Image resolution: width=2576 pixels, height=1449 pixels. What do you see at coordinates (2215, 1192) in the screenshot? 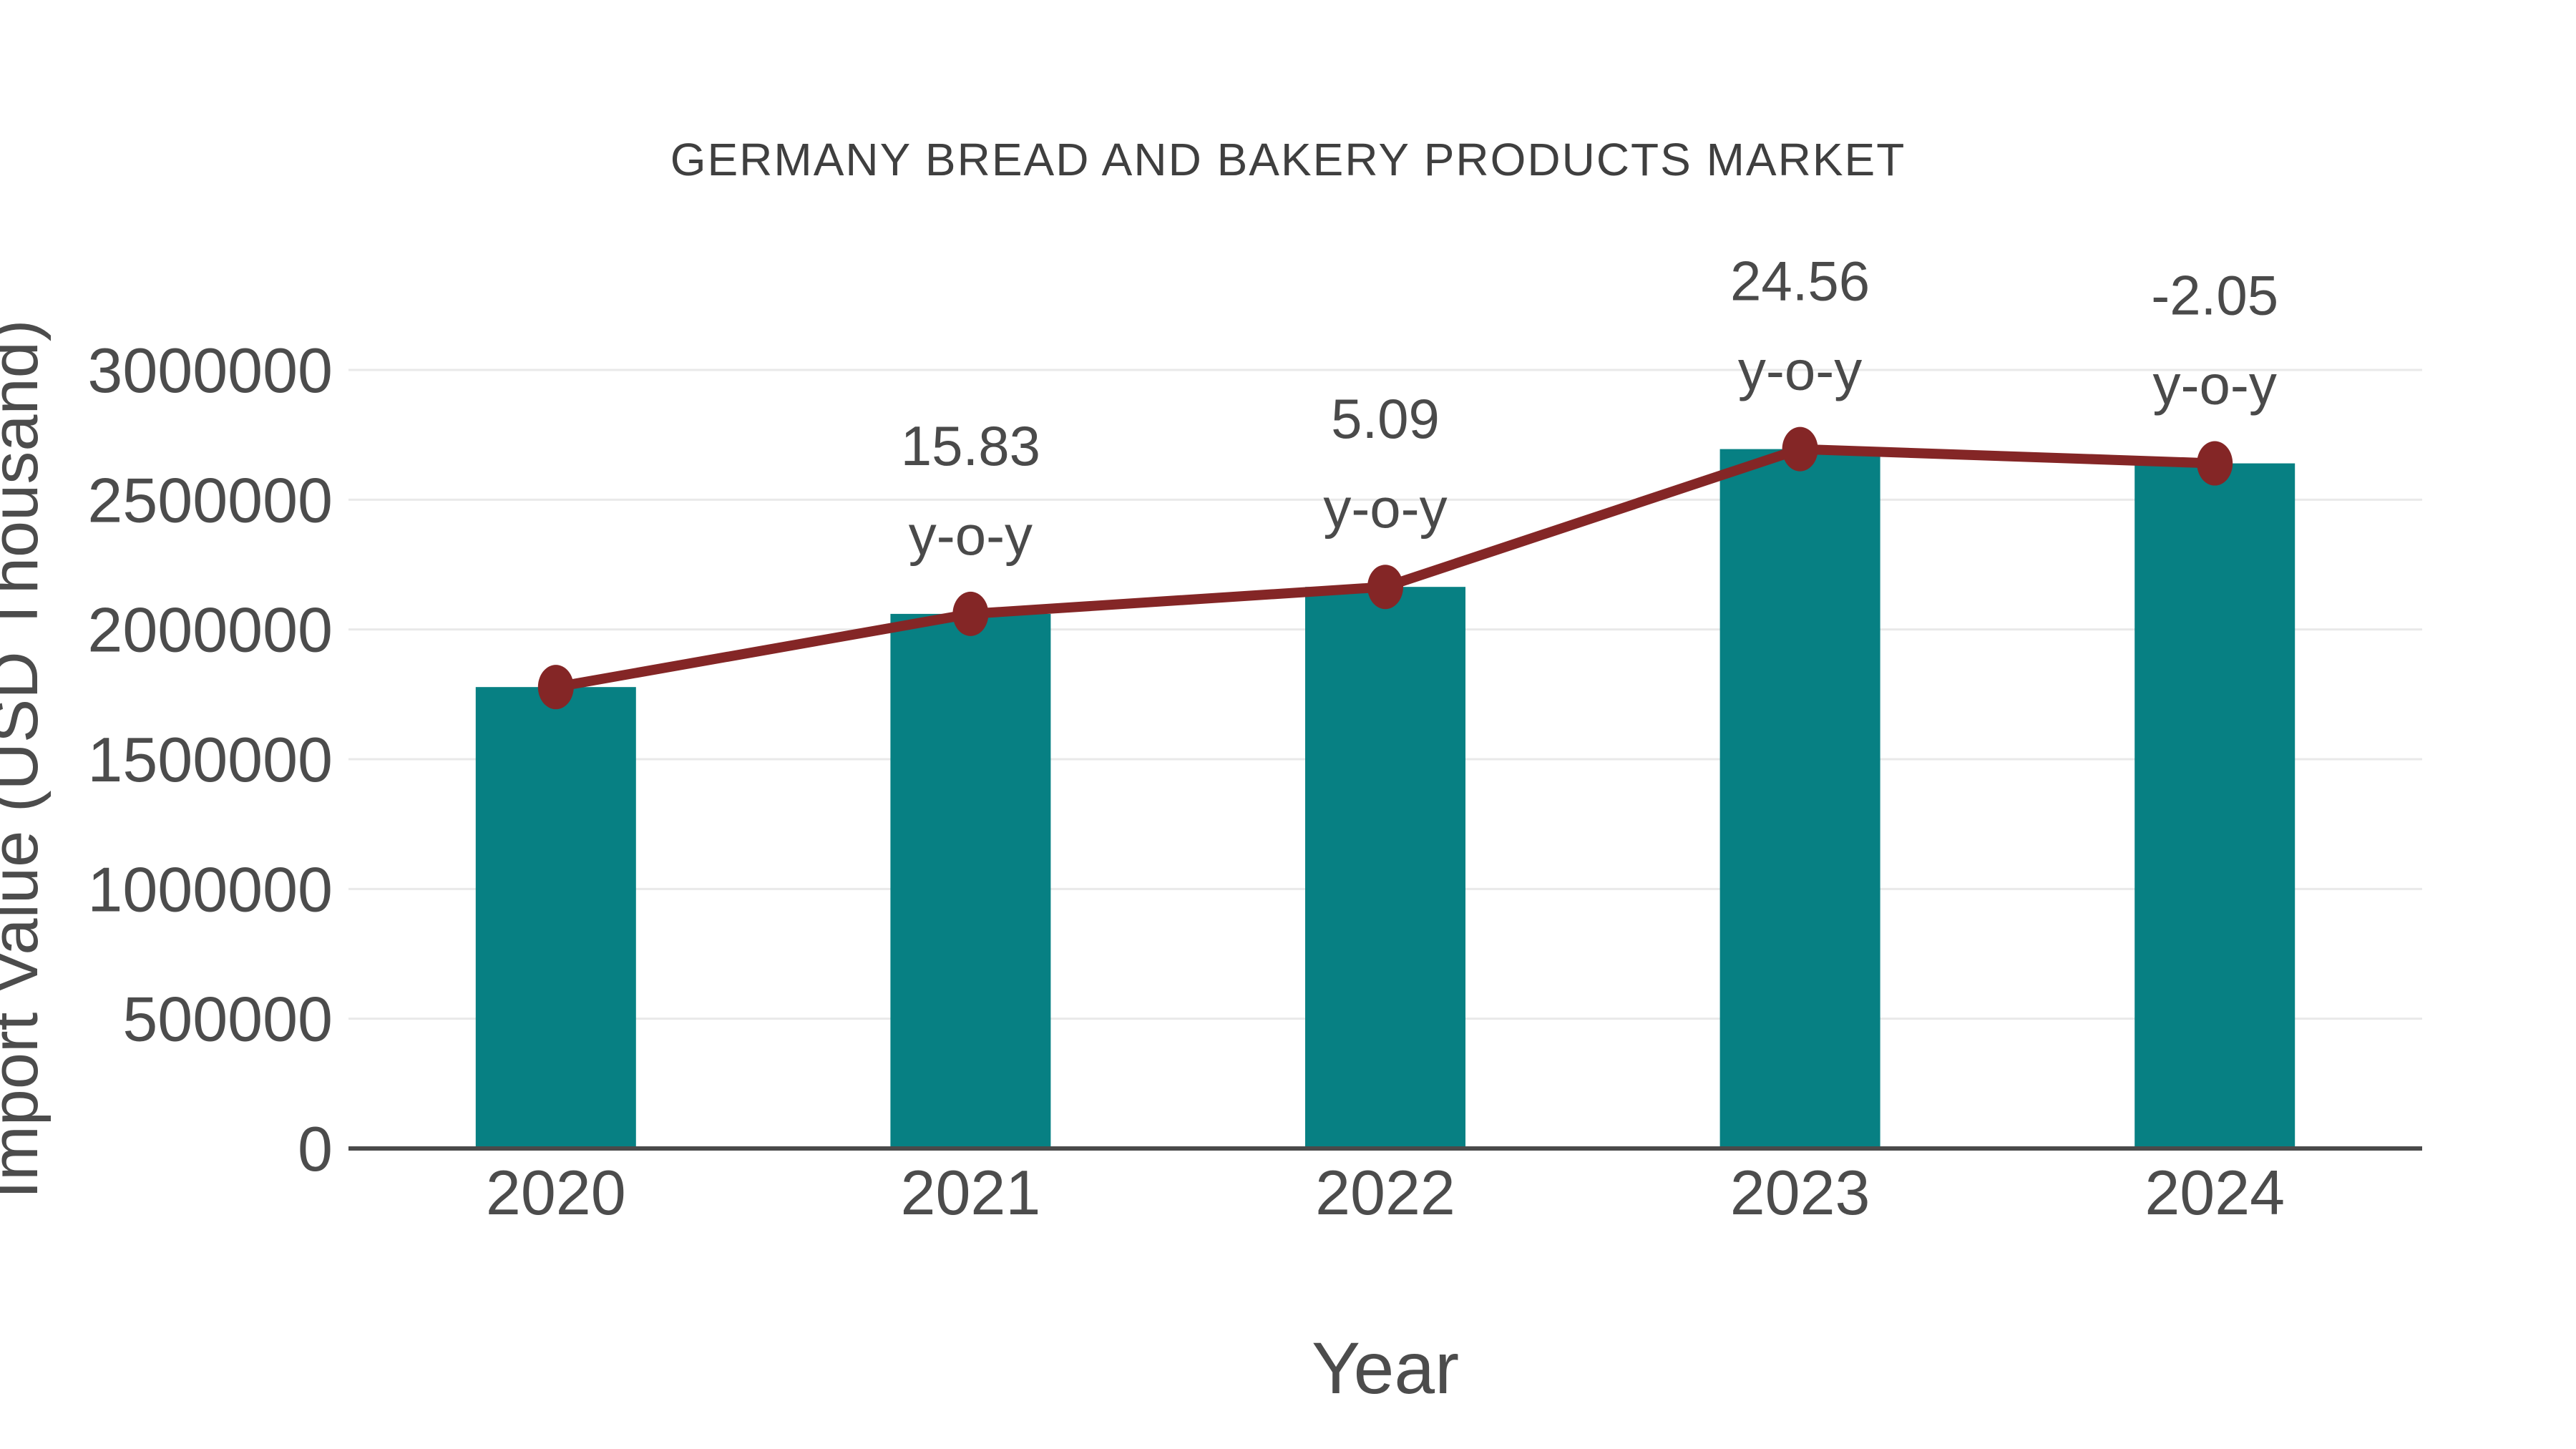
I see `x-tick-label-2024: 2024` at bounding box center [2215, 1192].